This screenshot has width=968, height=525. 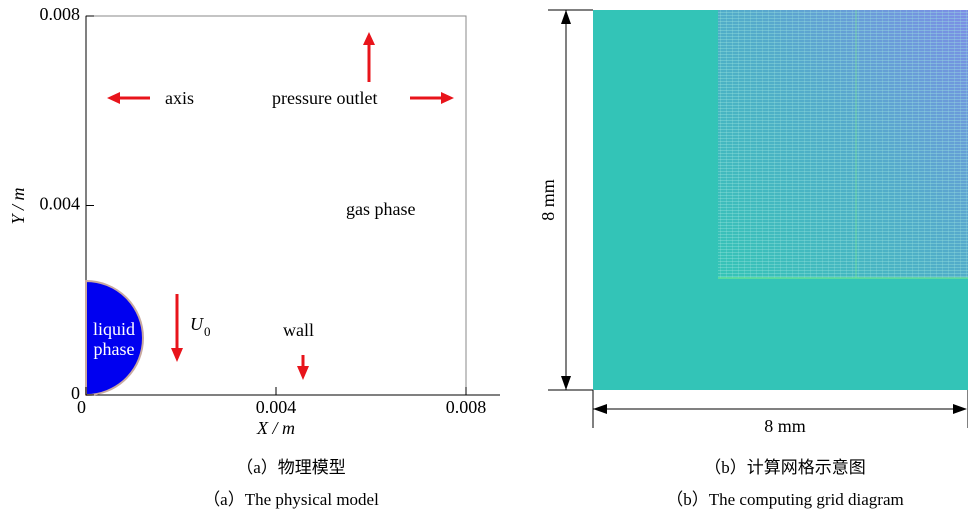 I want to click on width-label: 8 mm, so click(x=785, y=426).